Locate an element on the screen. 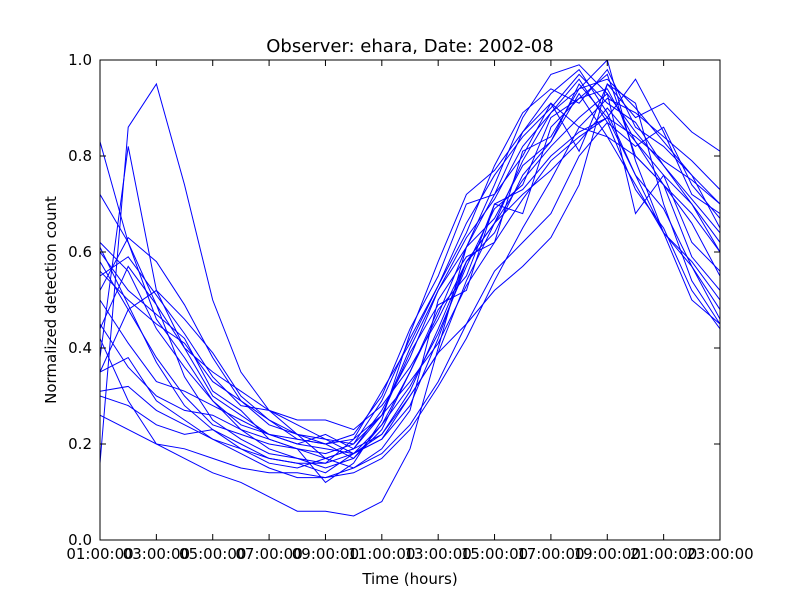  x-tick-label: 05:00:00 is located at coordinates (212, 554).